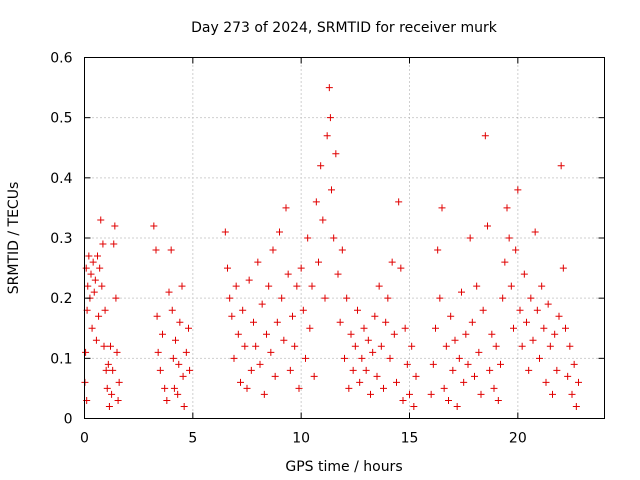 The height and width of the screenshot is (480, 640). I want to click on y-tick-label: 0.6, so click(61, 59).